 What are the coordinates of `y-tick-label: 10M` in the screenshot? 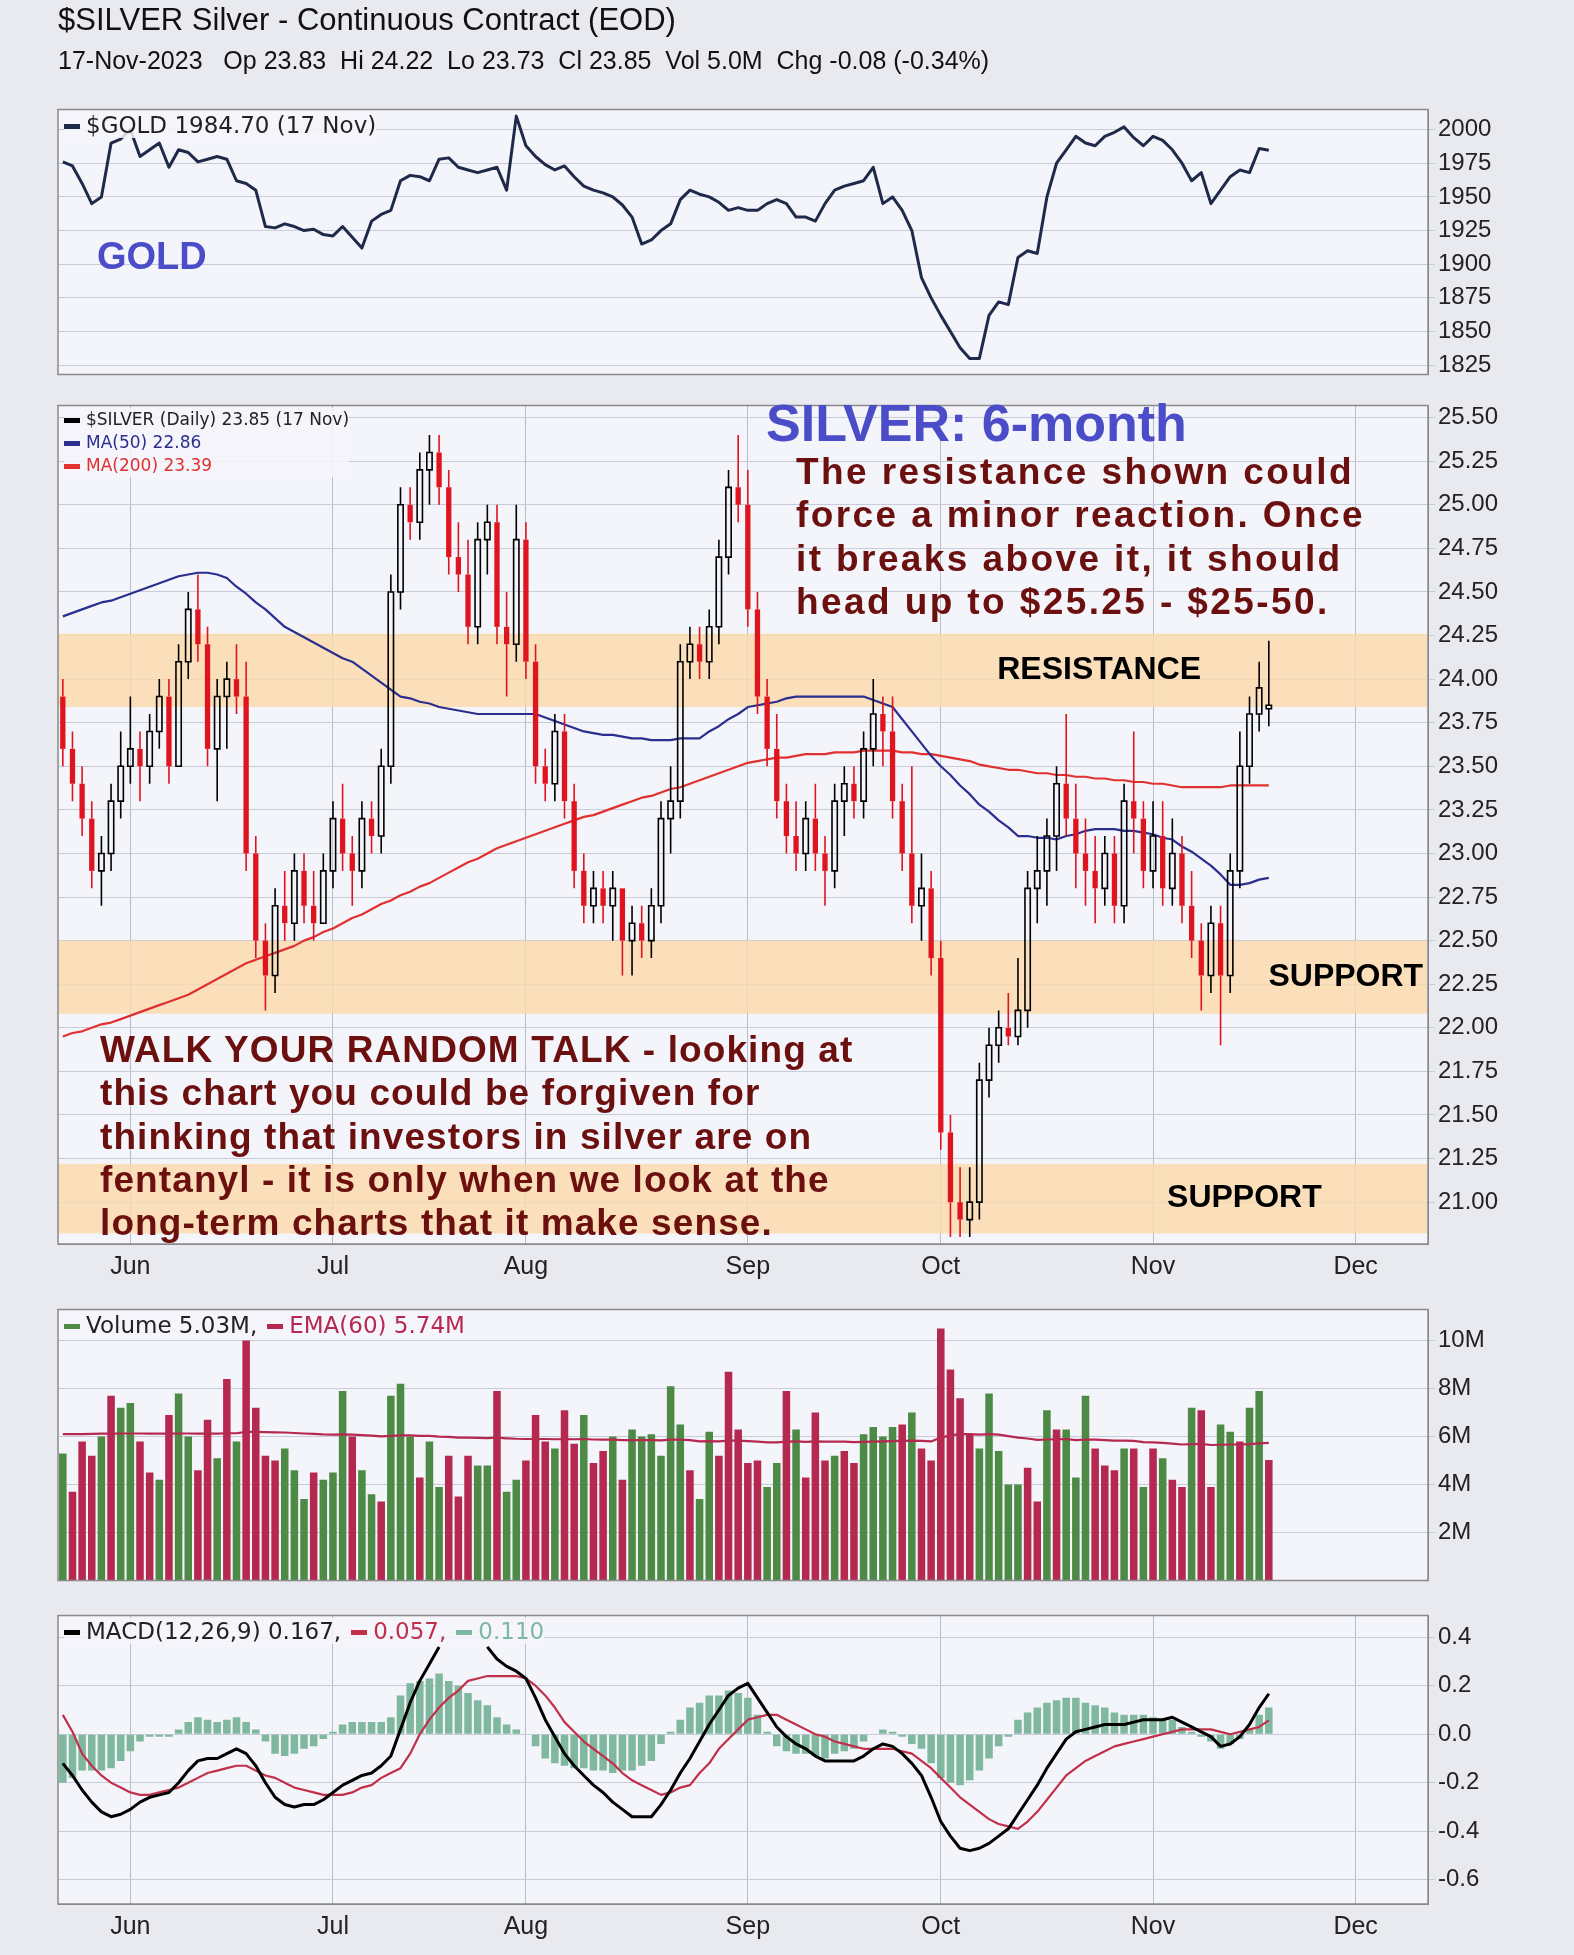 It's located at (1461, 1339).